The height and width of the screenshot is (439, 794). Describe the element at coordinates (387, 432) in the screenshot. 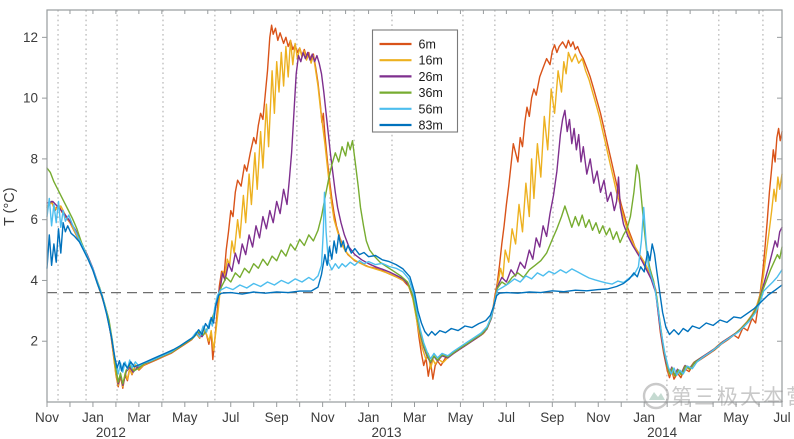

I see `year-label: 2013` at that location.